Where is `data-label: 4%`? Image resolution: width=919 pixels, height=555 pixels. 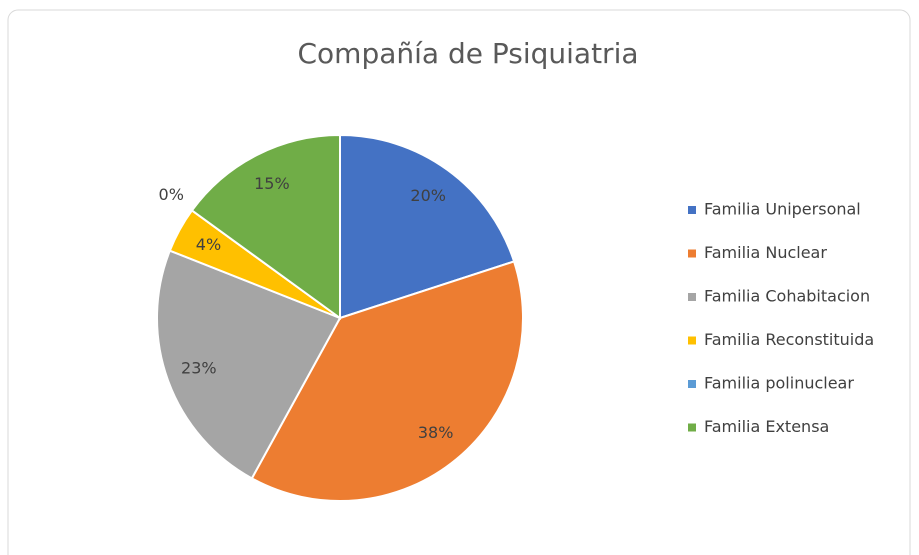 data-label: 4% is located at coordinates (208, 244).